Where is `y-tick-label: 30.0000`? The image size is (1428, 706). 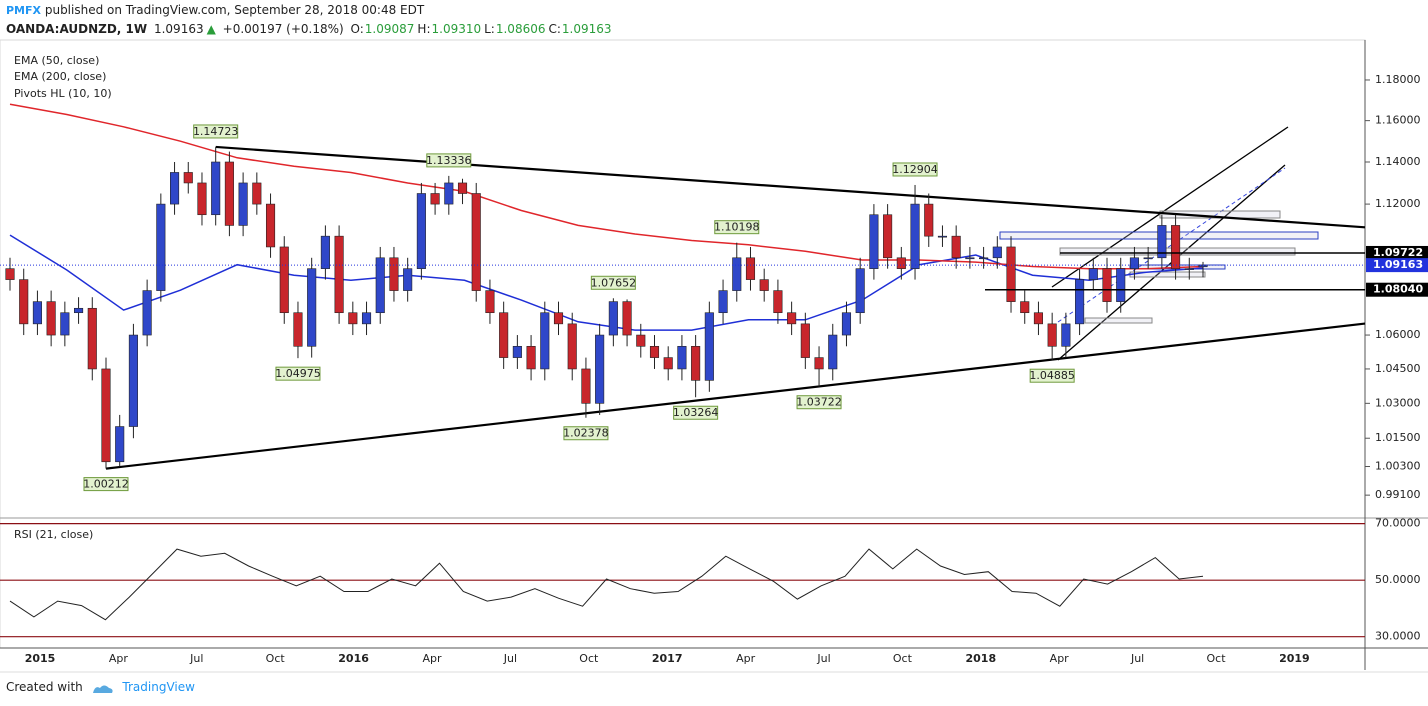
y-tick-label: 30.0000 is located at coordinates (1398, 636).